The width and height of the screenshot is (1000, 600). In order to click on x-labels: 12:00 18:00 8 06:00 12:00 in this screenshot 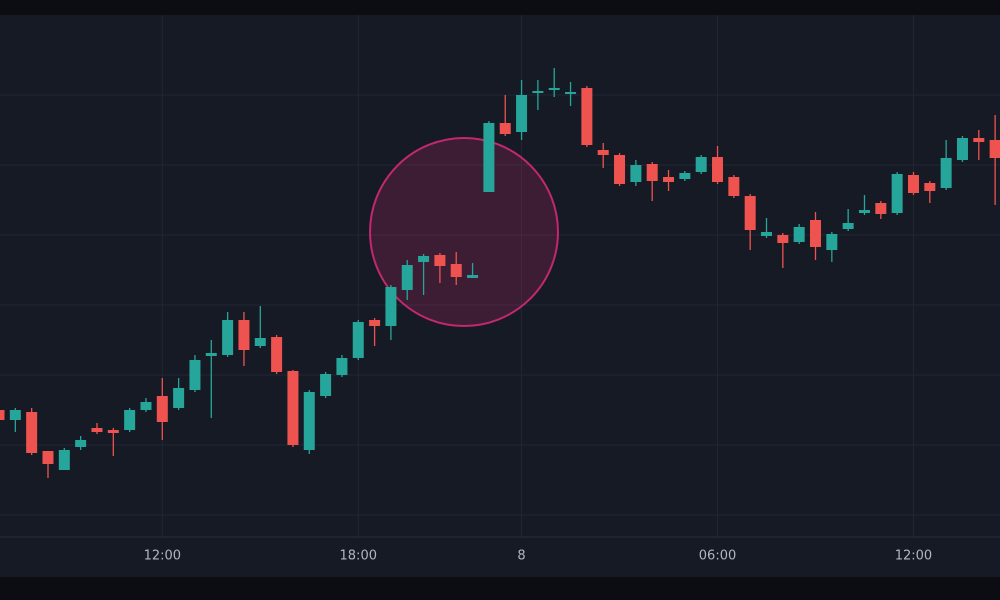, I will do `click(538, 556)`.